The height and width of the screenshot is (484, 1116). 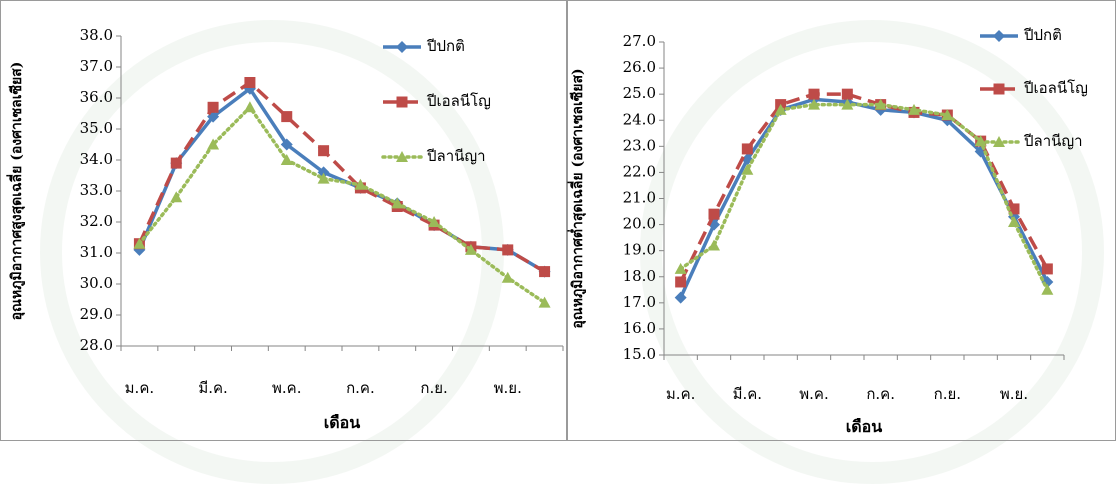 What do you see at coordinates (96, 252) in the screenshot?
I see `y-tick-label: 31.0` at bounding box center [96, 252].